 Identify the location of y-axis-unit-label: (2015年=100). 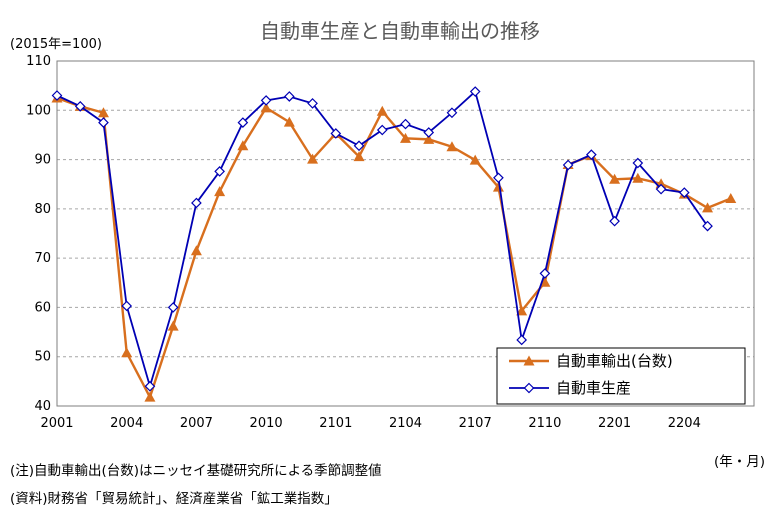
(56, 44).